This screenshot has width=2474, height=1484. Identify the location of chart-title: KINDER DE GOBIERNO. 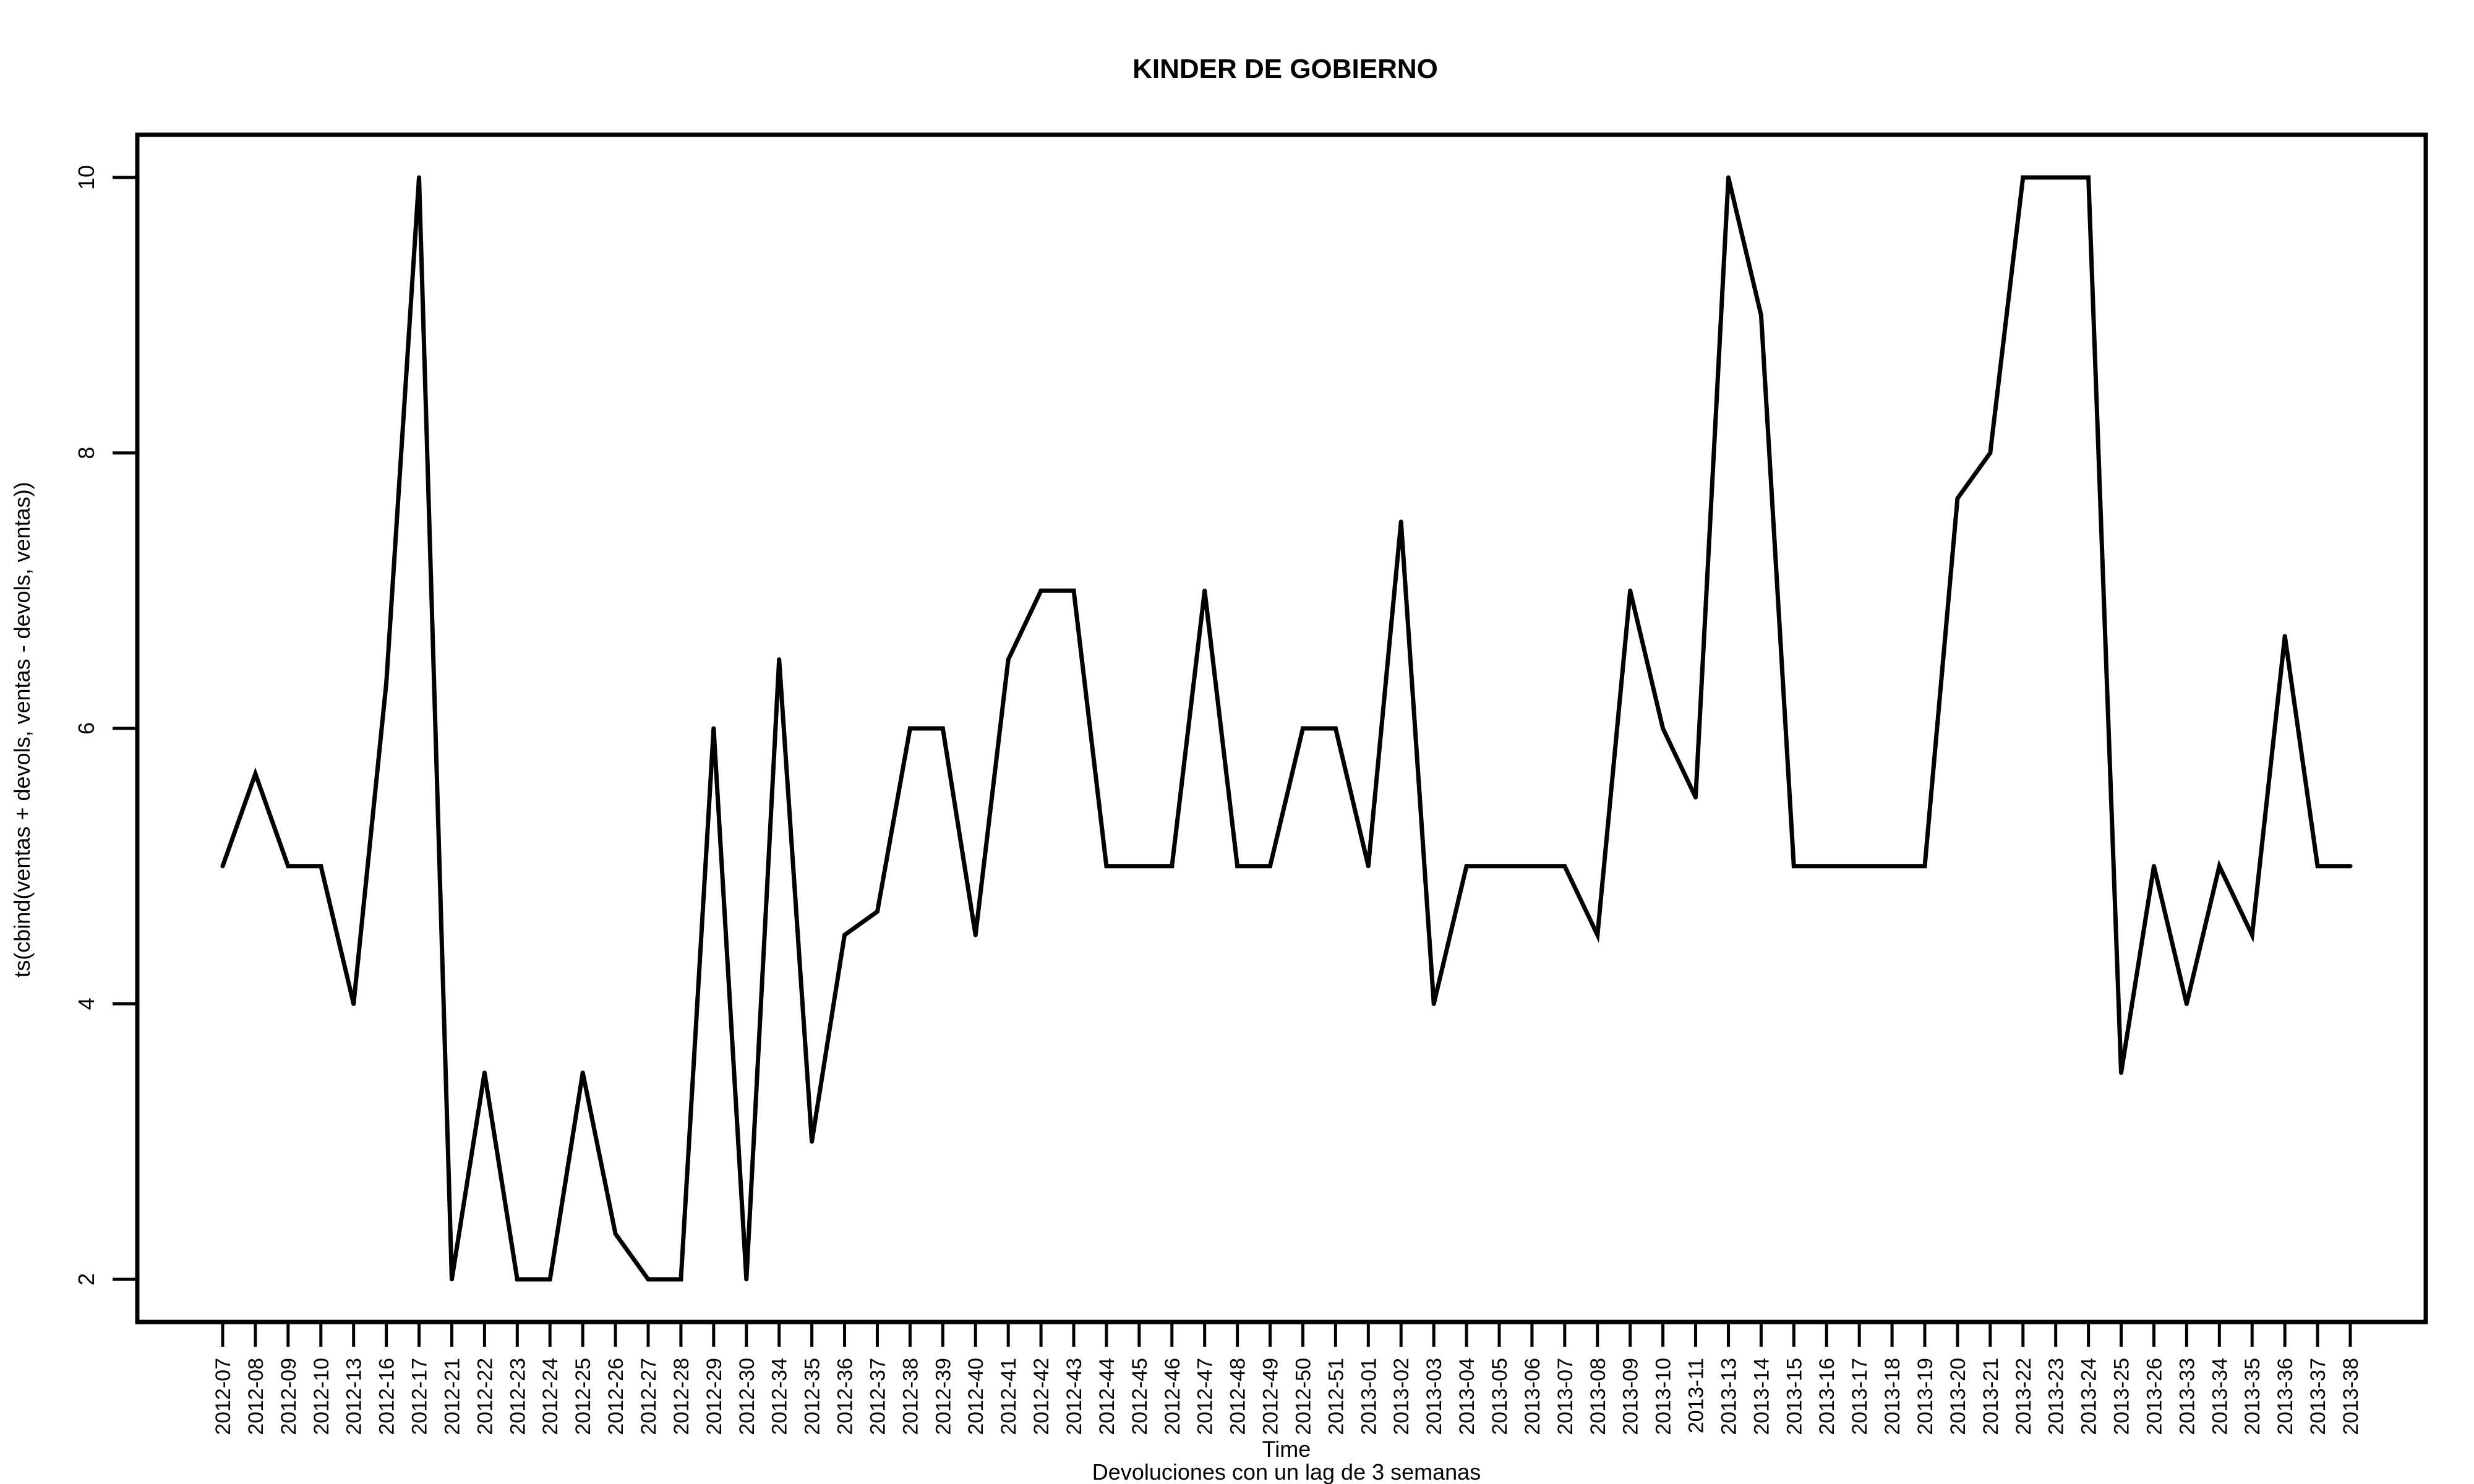
(1285, 69).